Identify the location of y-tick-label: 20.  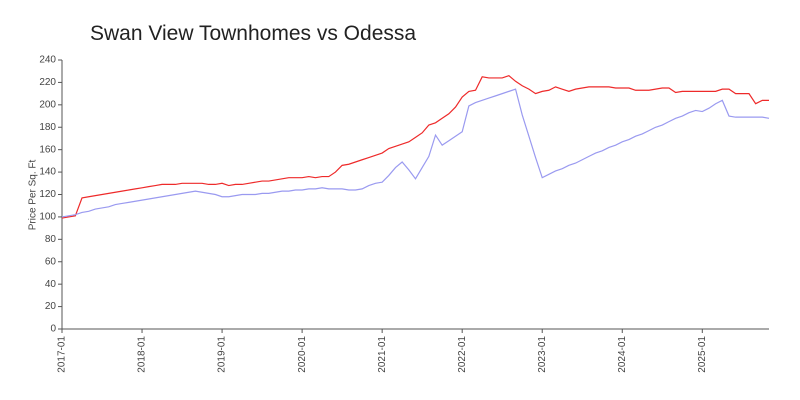
(51, 306).